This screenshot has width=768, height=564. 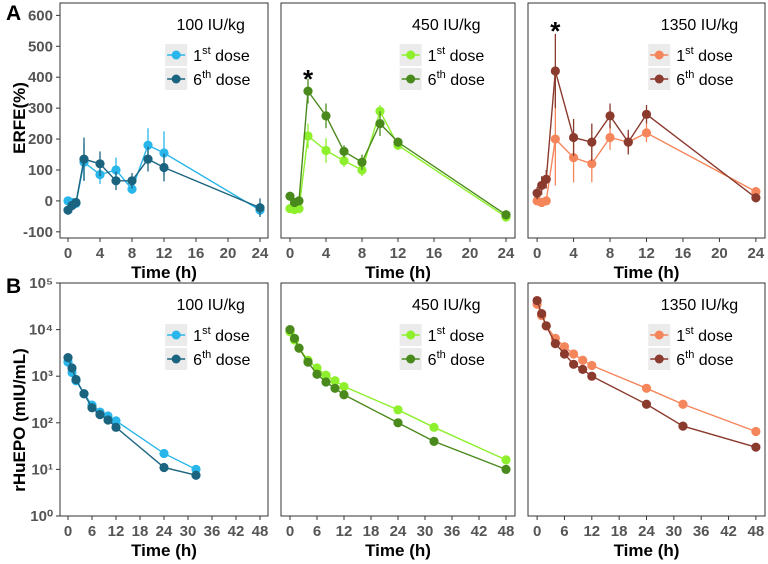 What do you see at coordinates (42, 376) in the screenshot?
I see `y-tick-label: 10³` at bounding box center [42, 376].